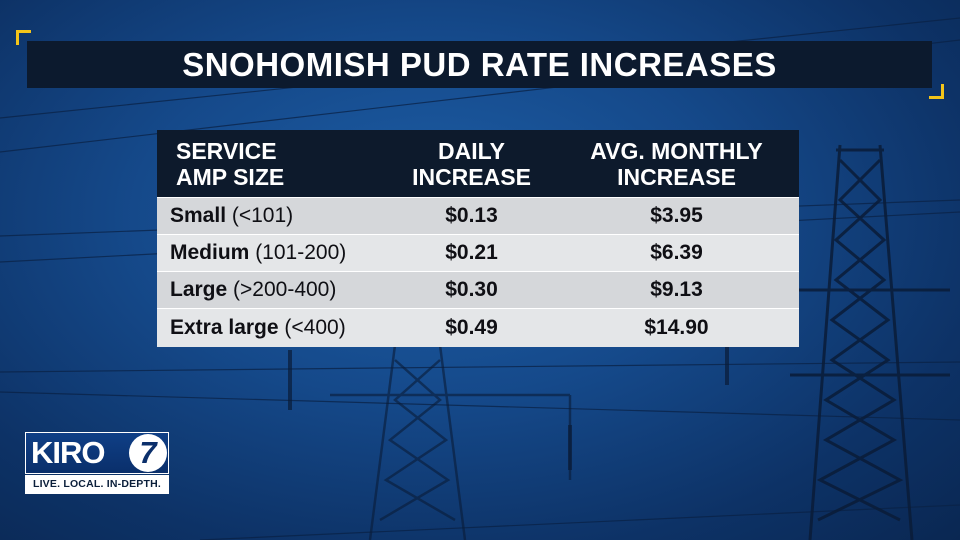 The image size is (960, 540). What do you see at coordinates (471, 327) in the screenshot?
I see `daily-increase-cell: $0.49` at bounding box center [471, 327].